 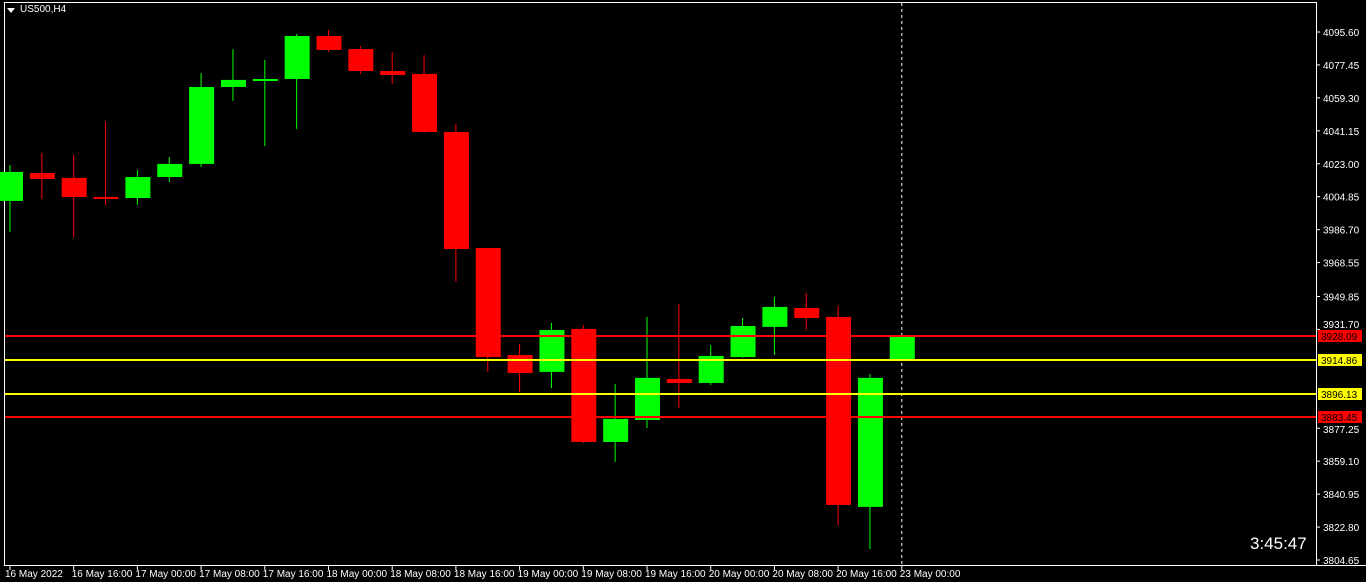 What do you see at coordinates (866, 574) in the screenshot?
I see `time-tick-label: 20 May 16:00` at bounding box center [866, 574].